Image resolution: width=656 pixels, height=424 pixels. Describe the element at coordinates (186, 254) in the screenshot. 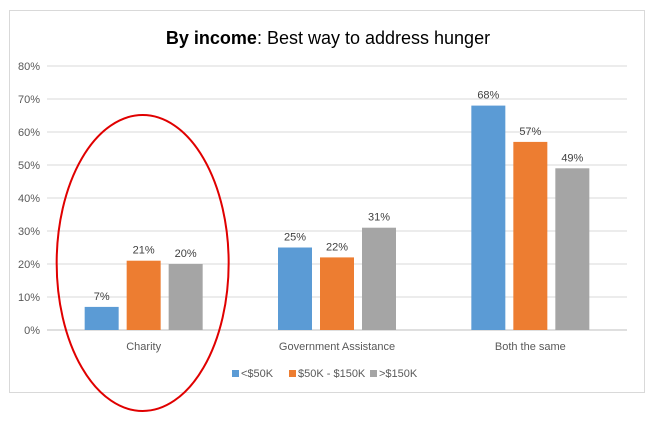

I see `data-label: 20%` at that location.